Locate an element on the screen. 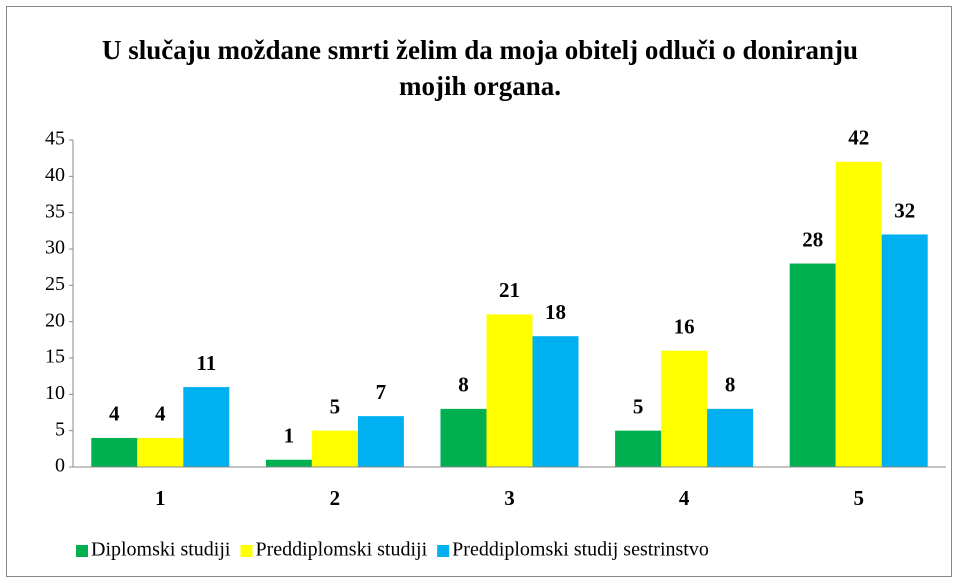 This screenshot has height=583, width=959. data-label: 16 is located at coordinates (684, 327).